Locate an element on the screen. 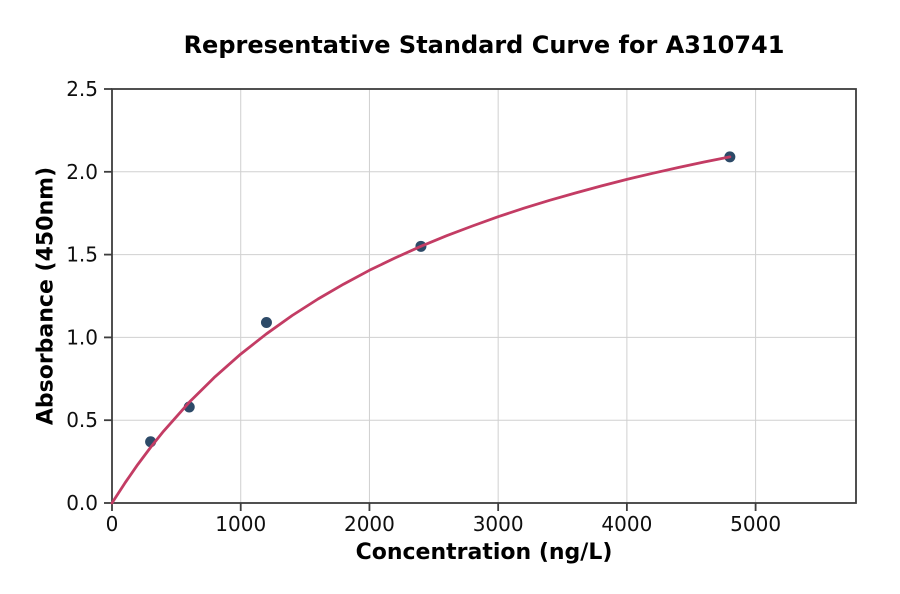 Image resolution: width=900 pixels, height=594 pixels. y-tick-label: 0.0 is located at coordinates (82, 503).